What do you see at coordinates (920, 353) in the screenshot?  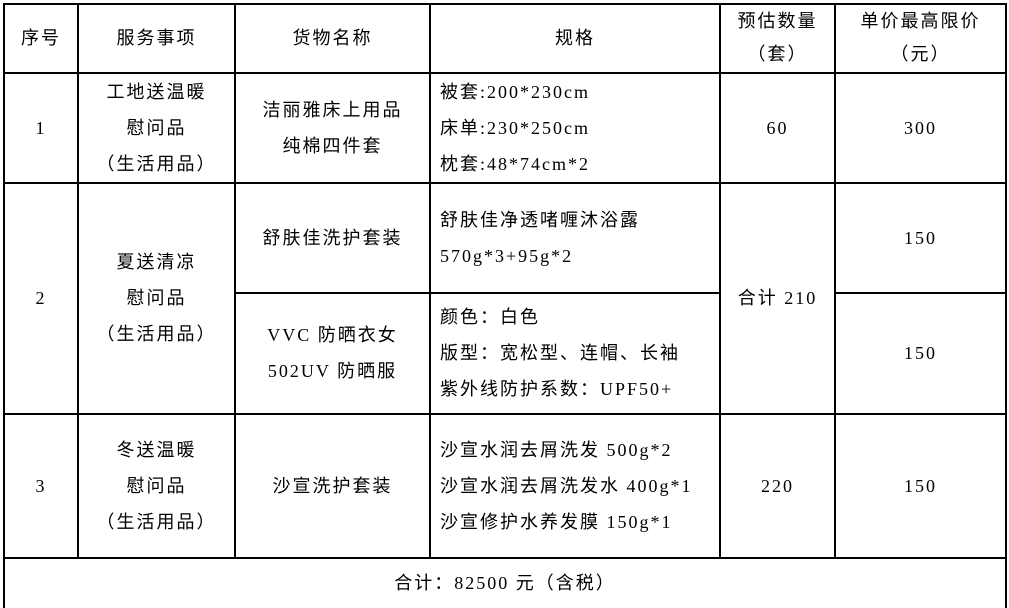 I see `row2b-price-cell: 150` at bounding box center [920, 353].